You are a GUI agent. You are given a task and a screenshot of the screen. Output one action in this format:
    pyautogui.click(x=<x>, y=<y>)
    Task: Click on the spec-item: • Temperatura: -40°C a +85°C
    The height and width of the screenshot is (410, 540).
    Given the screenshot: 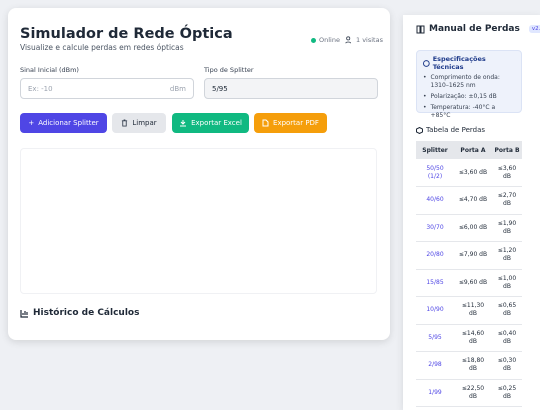 What is the action you would take?
    pyautogui.click(x=469, y=112)
    